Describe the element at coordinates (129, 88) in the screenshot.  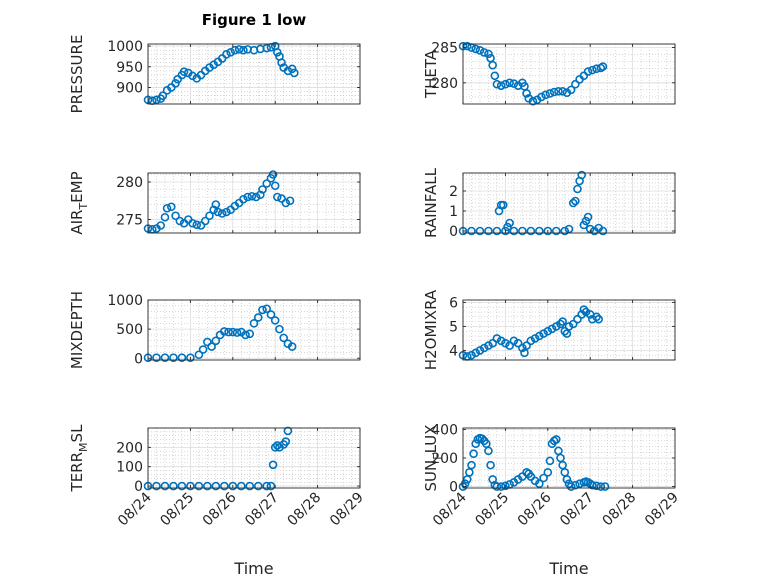
I see `y-tick-label: 900` at that location.